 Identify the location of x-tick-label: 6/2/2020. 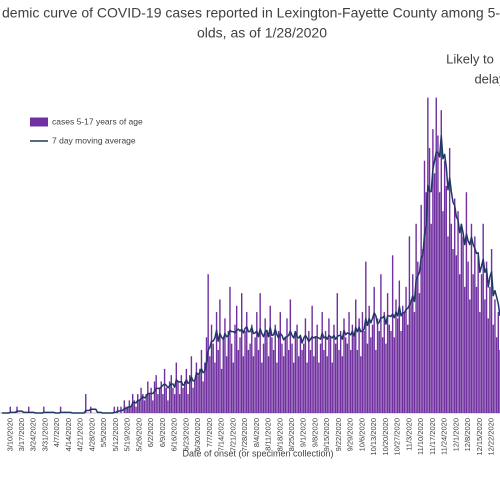
(150, 432).